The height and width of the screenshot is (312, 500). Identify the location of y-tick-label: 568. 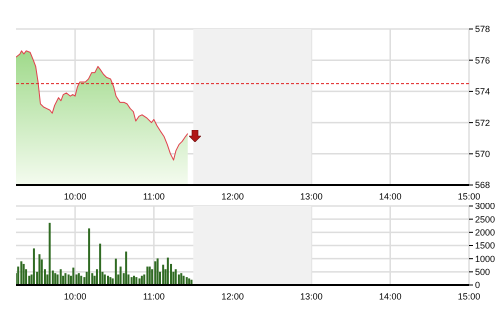
(482, 185).